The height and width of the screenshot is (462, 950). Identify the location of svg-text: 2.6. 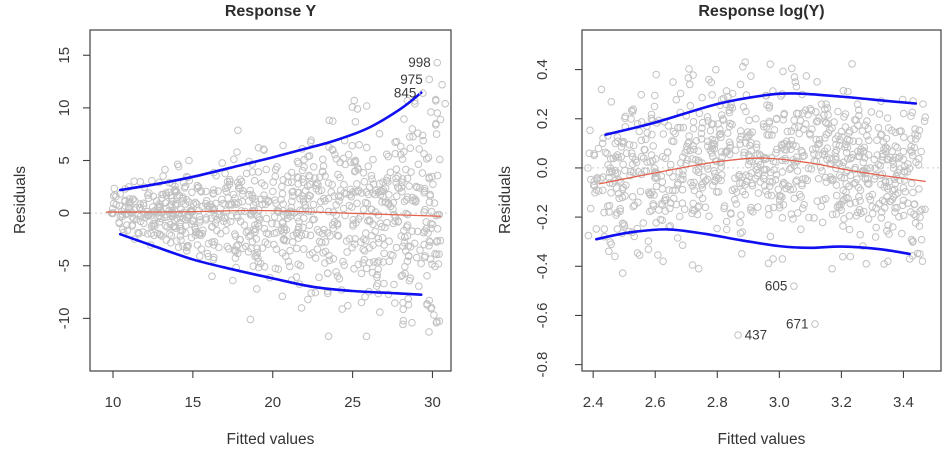
(655, 402).